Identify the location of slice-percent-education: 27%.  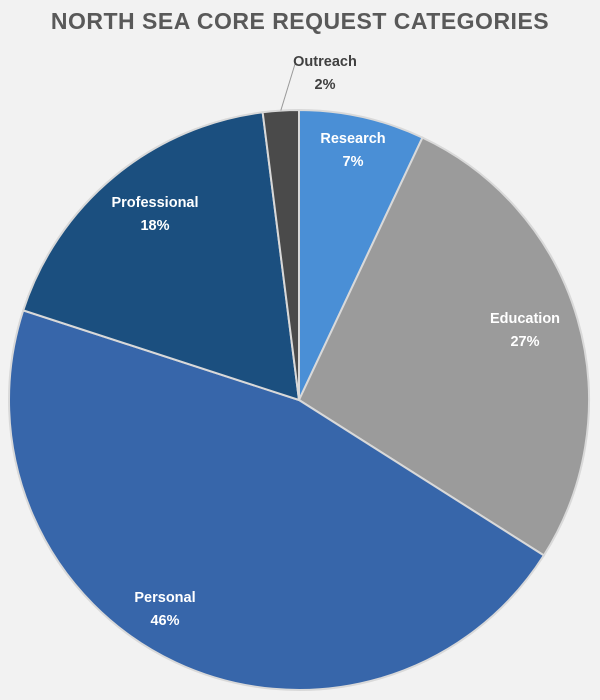
(524, 342).